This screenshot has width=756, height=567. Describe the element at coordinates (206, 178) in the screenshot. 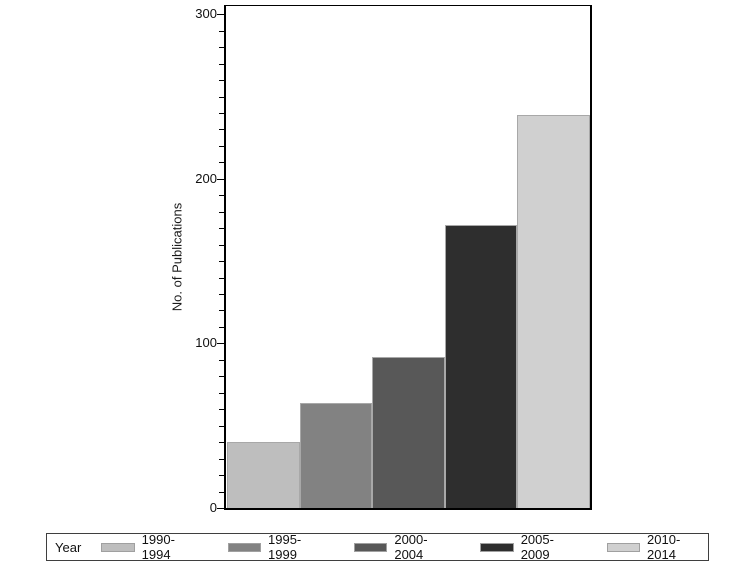

I see `y-tick-label: 200` at that location.